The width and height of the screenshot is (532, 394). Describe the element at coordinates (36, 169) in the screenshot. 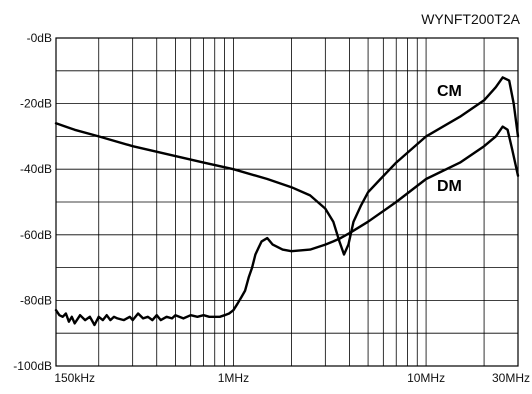

I see `y-tick-label: -40dB` at that location.